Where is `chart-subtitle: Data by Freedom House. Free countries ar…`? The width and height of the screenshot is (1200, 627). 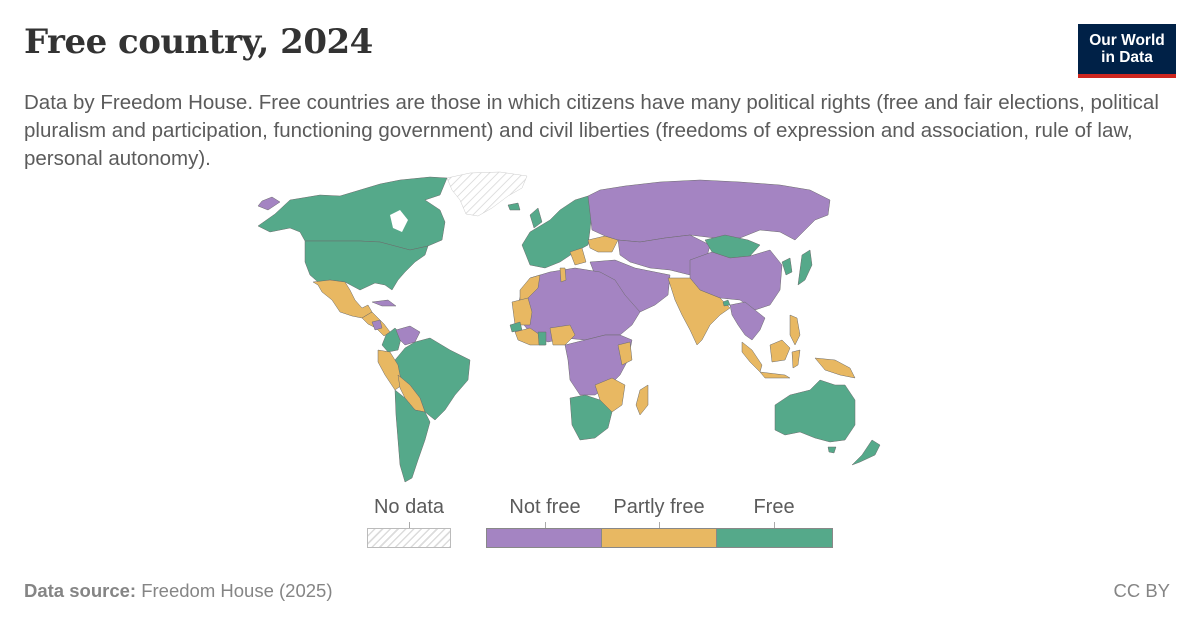 chart-subtitle: Data by Freedom House. Free countries ar… is located at coordinates (591, 130).